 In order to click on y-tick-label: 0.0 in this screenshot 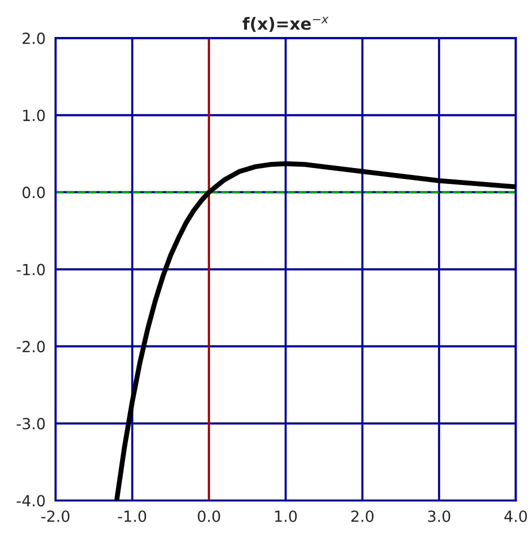, I will do `click(33, 192)`.